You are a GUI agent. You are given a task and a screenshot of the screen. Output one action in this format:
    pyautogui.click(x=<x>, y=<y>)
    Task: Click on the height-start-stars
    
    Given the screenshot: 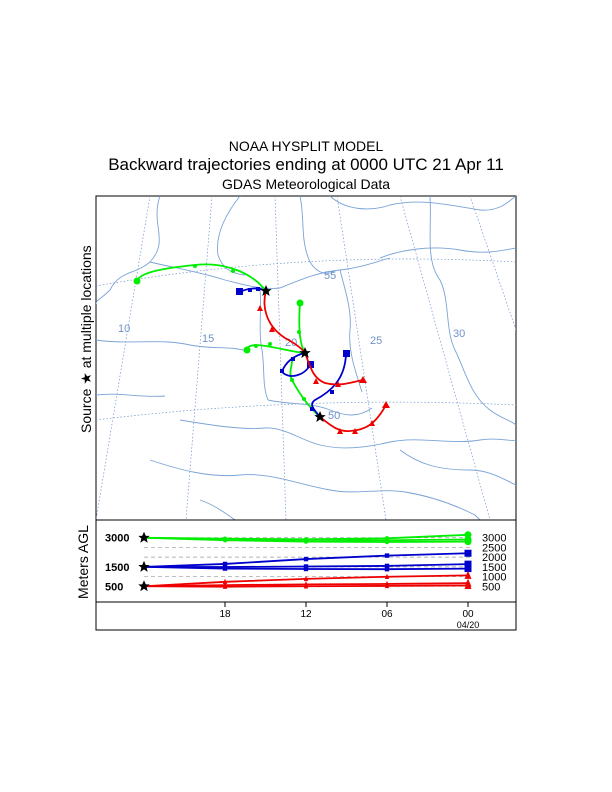 What is the action you would take?
    pyautogui.click(x=144, y=561)
    